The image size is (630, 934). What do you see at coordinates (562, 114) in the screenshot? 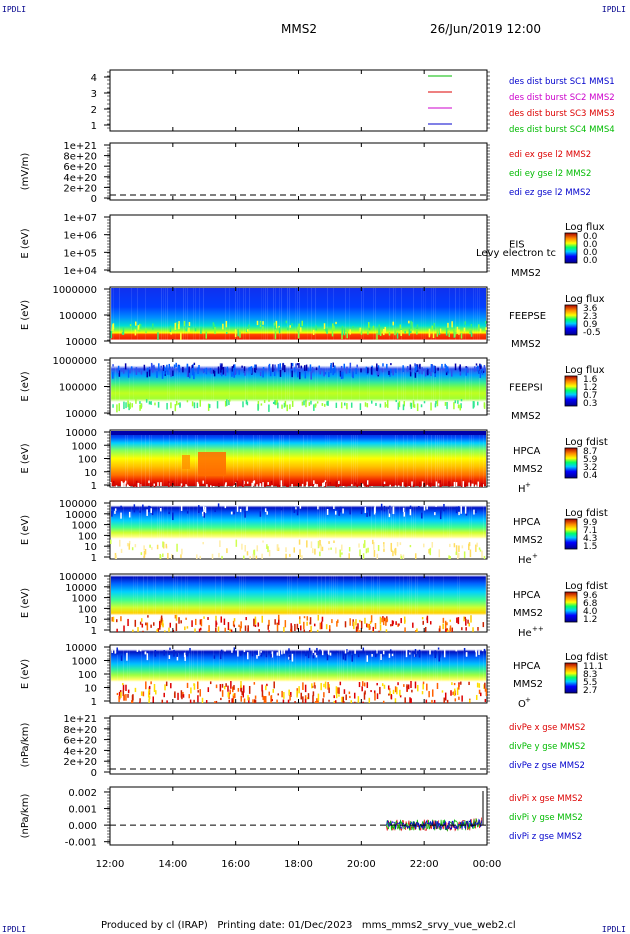
I see `p1-legend-entry: des dist burst SC3 MMS3` at bounding box center [562, 114].